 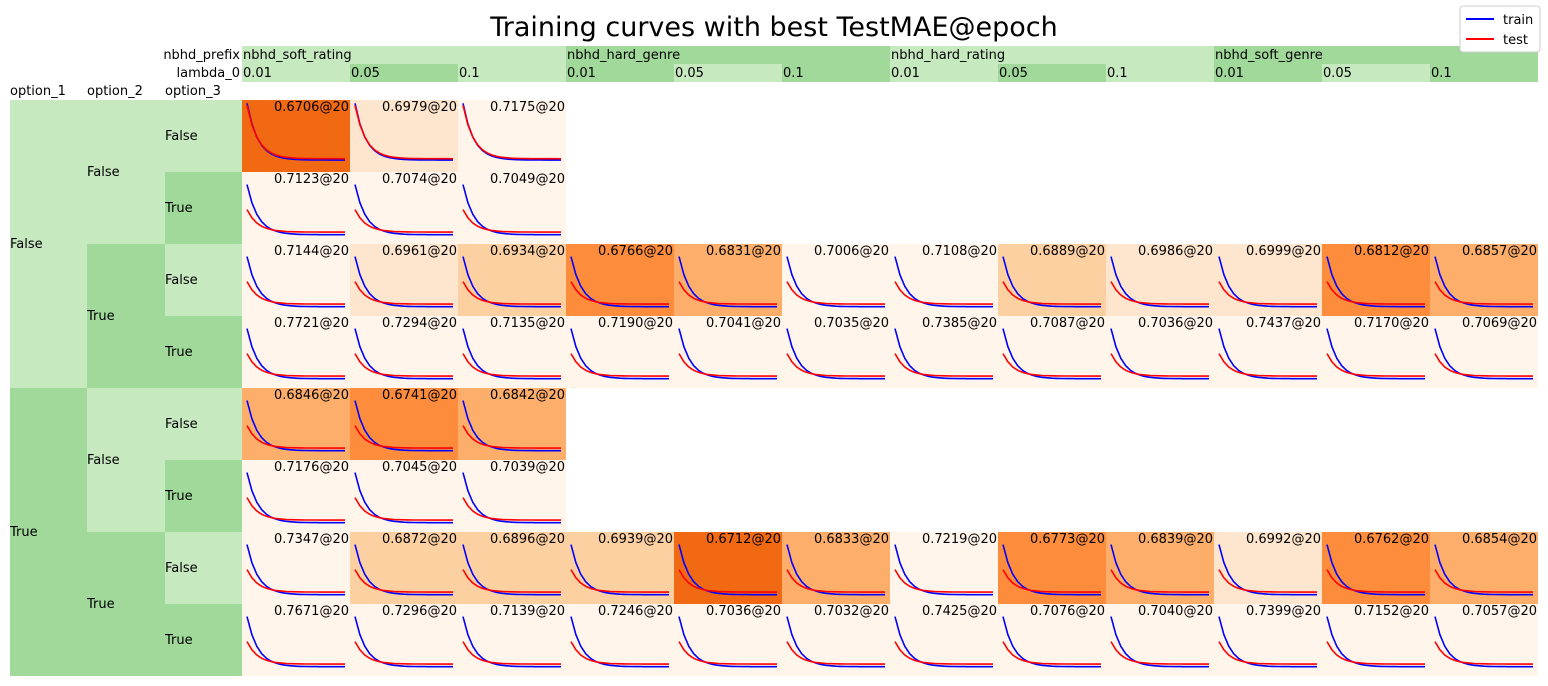 What do you see at coordinates (38, 91) in the screenshot?
I see `row-level-label-0: option_1` at bounding box center [38, 91].